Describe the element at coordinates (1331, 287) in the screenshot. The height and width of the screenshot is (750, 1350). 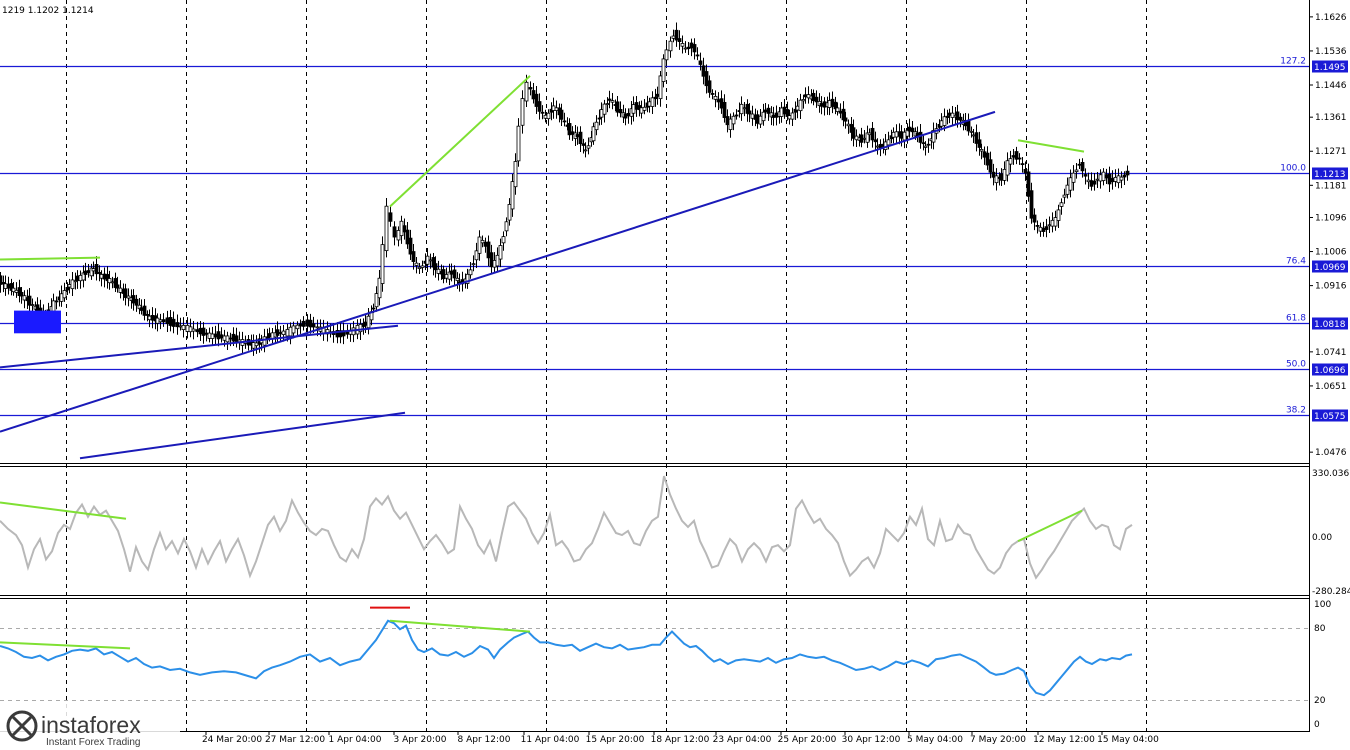
I see `price-tick-label-8: 1.0916` at that location.